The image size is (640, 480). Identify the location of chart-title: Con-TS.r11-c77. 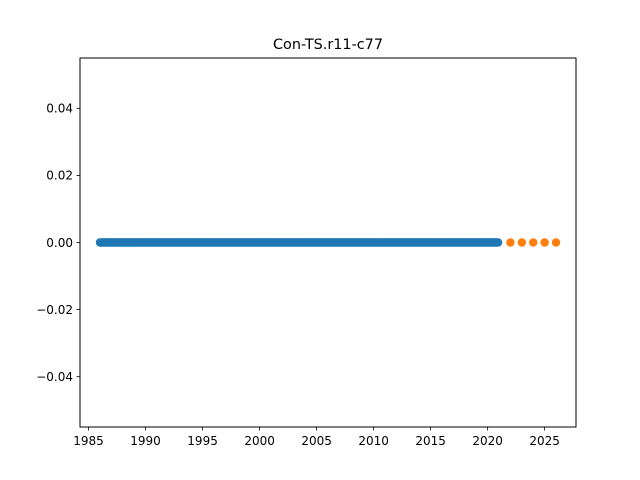
(328, 45).